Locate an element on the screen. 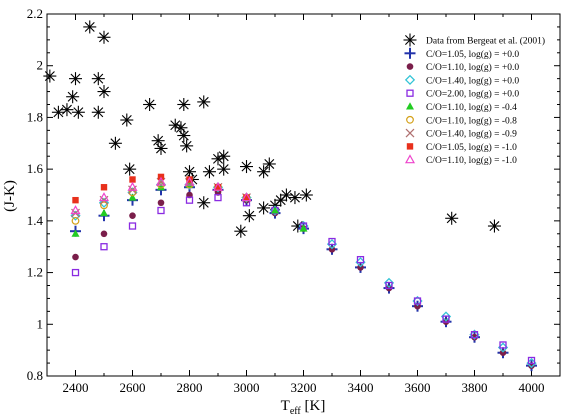 The width and height of the screenshot is (570, 420). x-tick-label: 2600 is located at coordinates (133, 387).